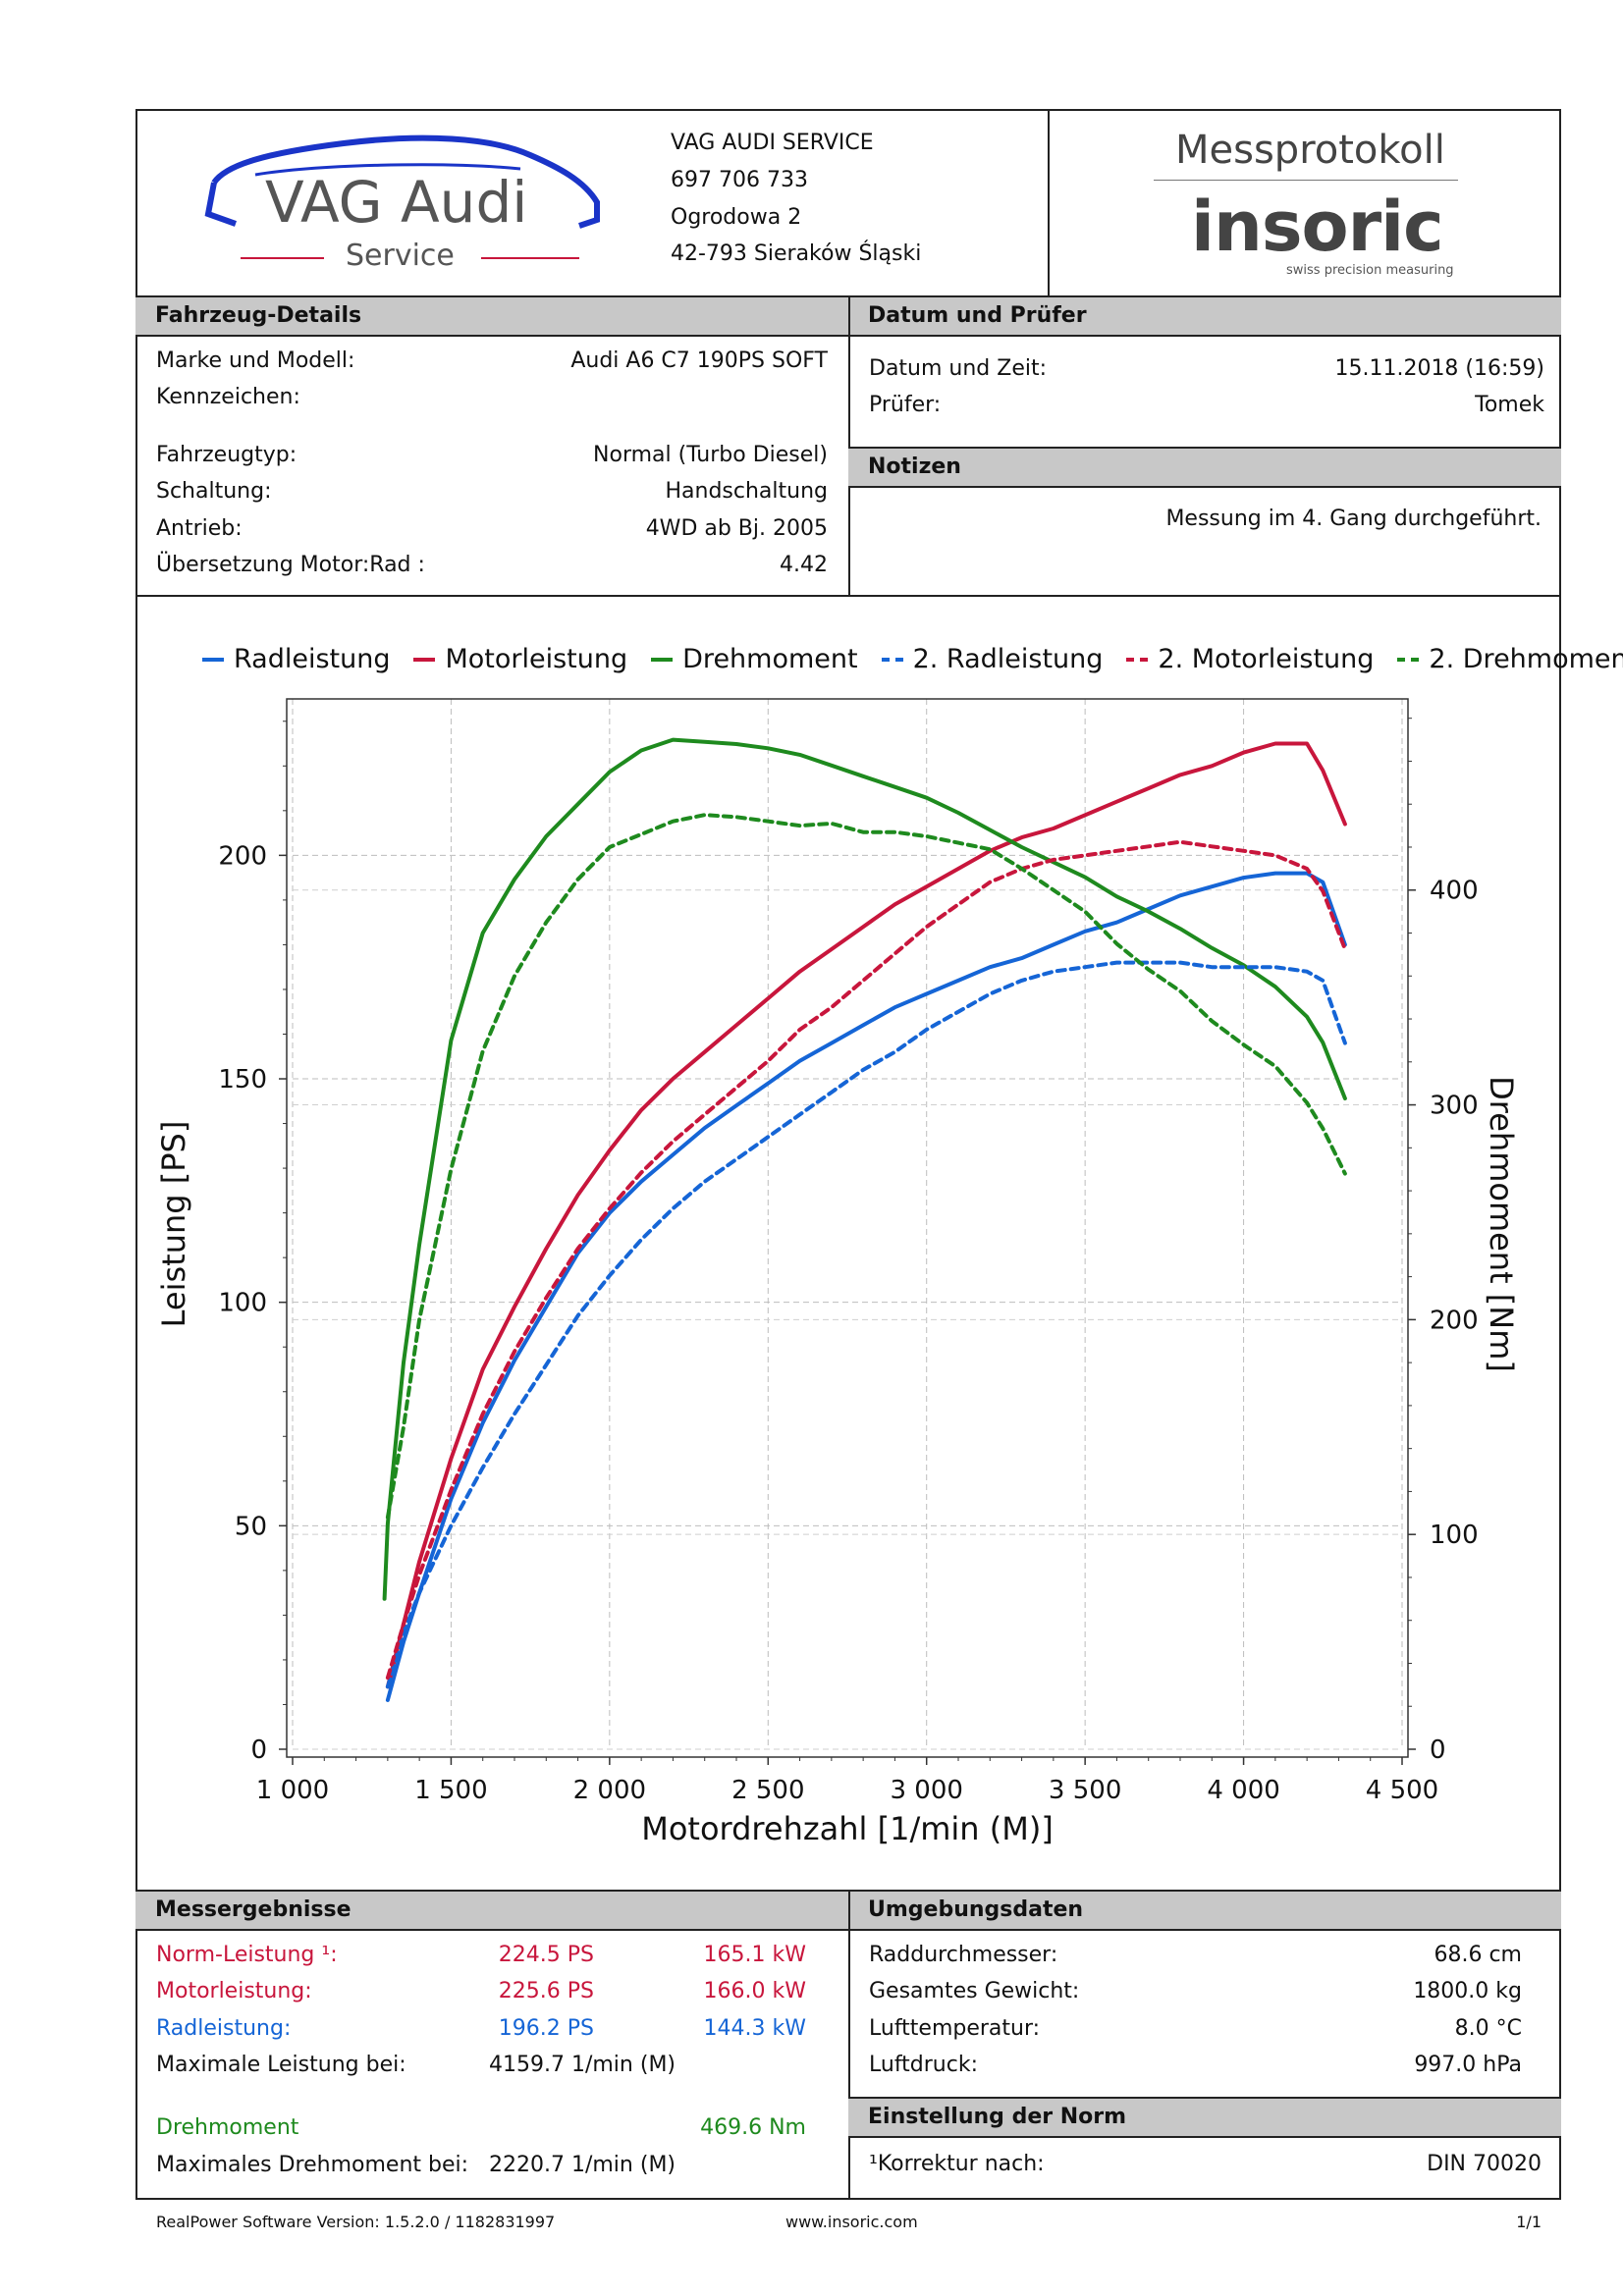 Image resolution: width=1623 pixels, height=2296 pixels. Describe the element at coordinates (1204, 2117) in the screenshot. I see `norm-section-title: Einstellung der Norm` at that location.